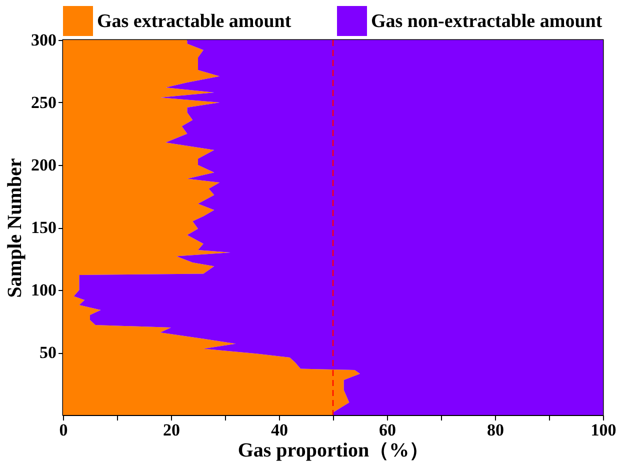 This screenshot has width=621, height=465. What do you see at coordinates (194, 21) in the screenshot?
I see `legend-label: Gas extractable amount` at bounding box center [194, 21].